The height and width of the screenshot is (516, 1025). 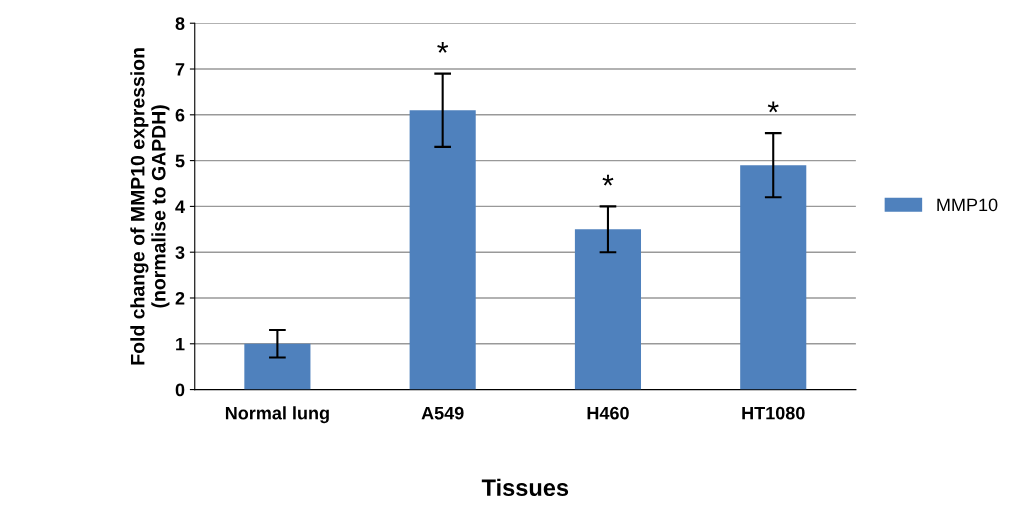 I want to click on x-tick-label: H460, so click(x=608, y=413).